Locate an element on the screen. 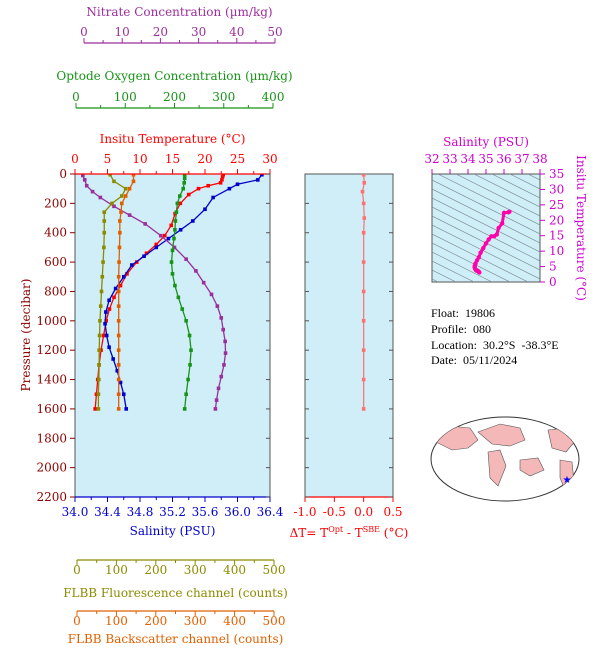 The image size is (609, 663). oxygen-tick-label: 200 is located at coordinates (174, 97).